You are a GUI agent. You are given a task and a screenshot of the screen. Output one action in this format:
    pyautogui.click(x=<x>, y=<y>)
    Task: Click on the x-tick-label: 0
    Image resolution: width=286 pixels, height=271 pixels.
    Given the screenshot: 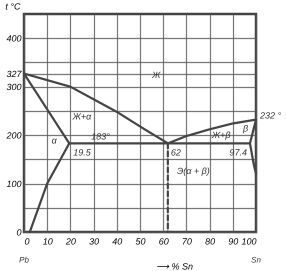 What is the action you would take?
    pyautogui.click(x=27, y=241)
    